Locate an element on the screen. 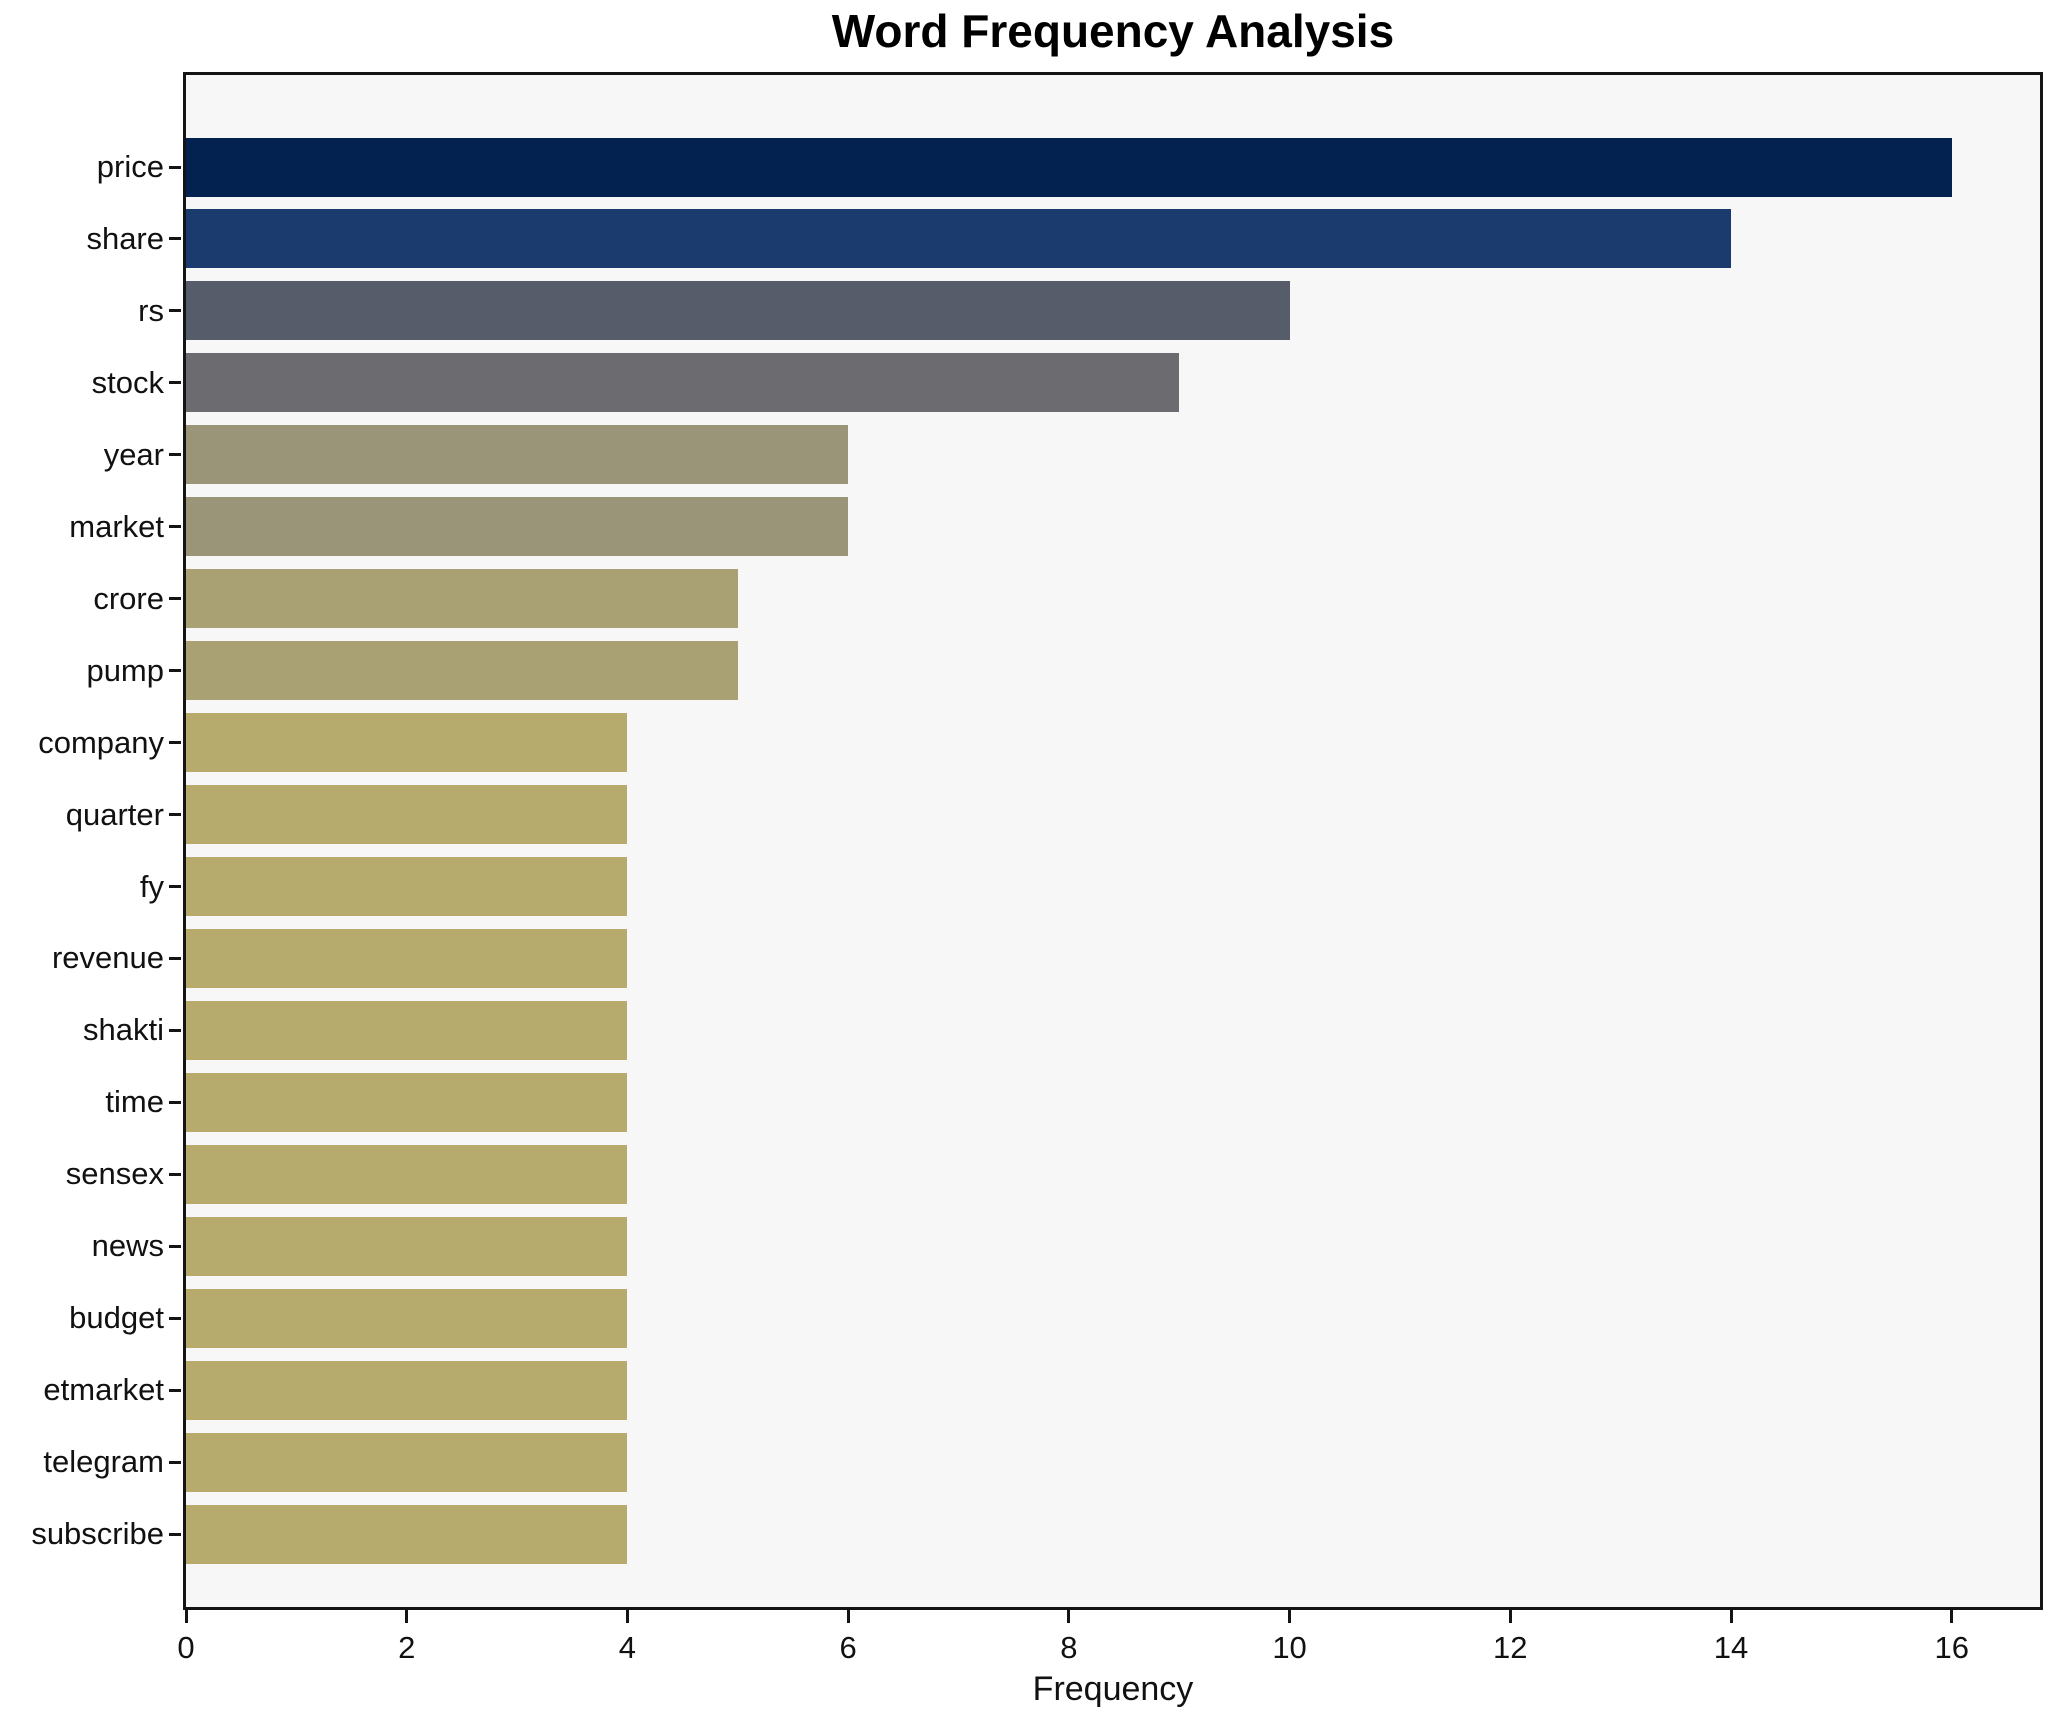  x-axis-label: Frequency is located at coordinates (1113, 1689).